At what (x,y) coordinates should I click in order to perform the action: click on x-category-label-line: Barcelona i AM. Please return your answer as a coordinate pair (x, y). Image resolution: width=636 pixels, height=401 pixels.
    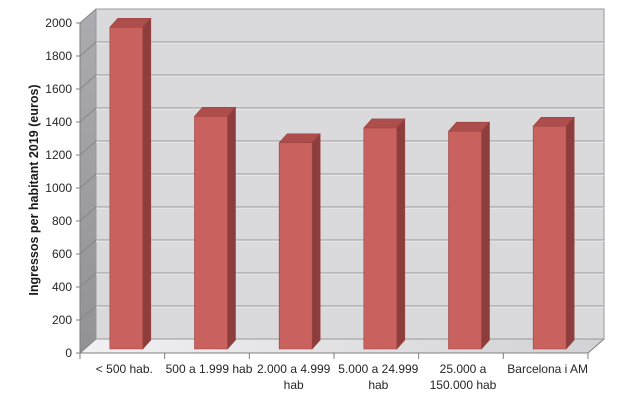
    Looking at the image, I should click on (548, 369).